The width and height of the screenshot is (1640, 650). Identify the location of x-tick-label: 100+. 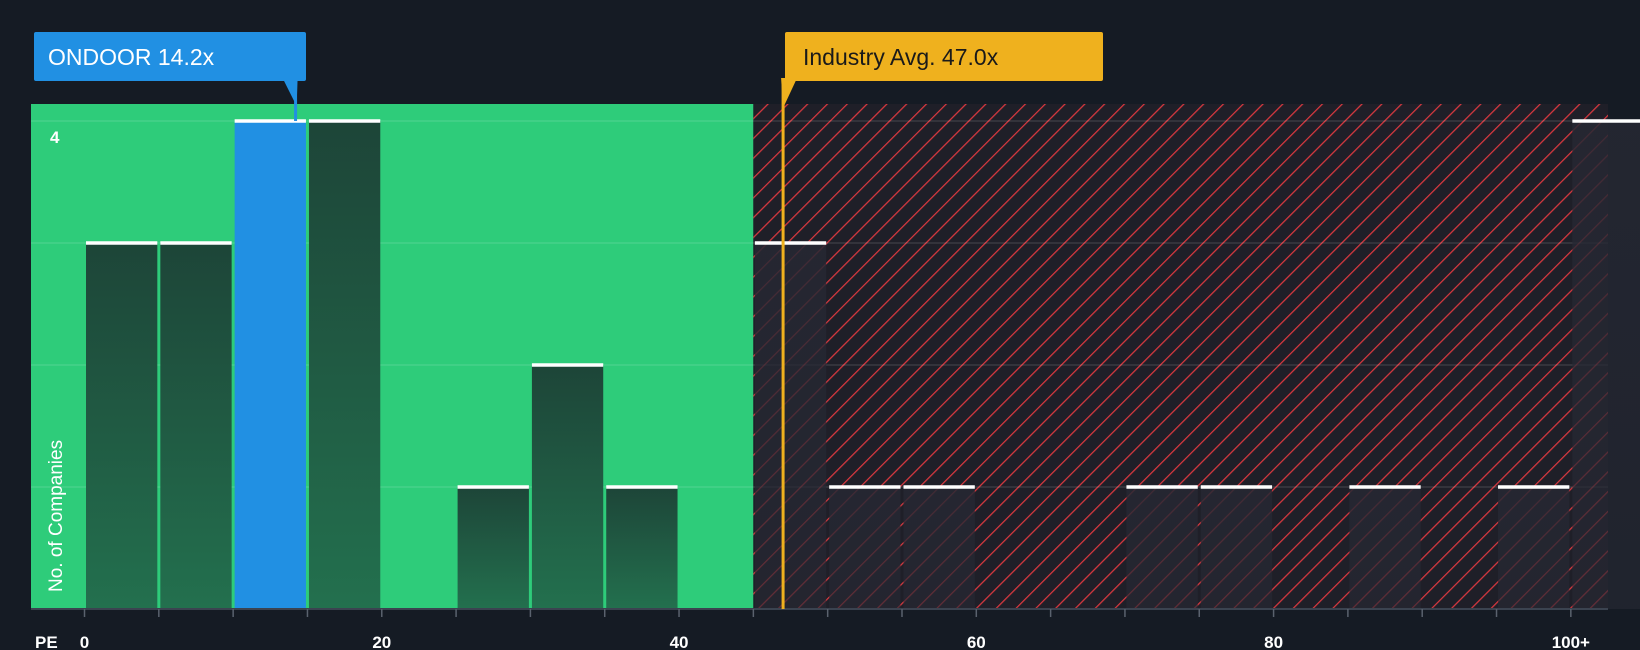
(1571, 641).